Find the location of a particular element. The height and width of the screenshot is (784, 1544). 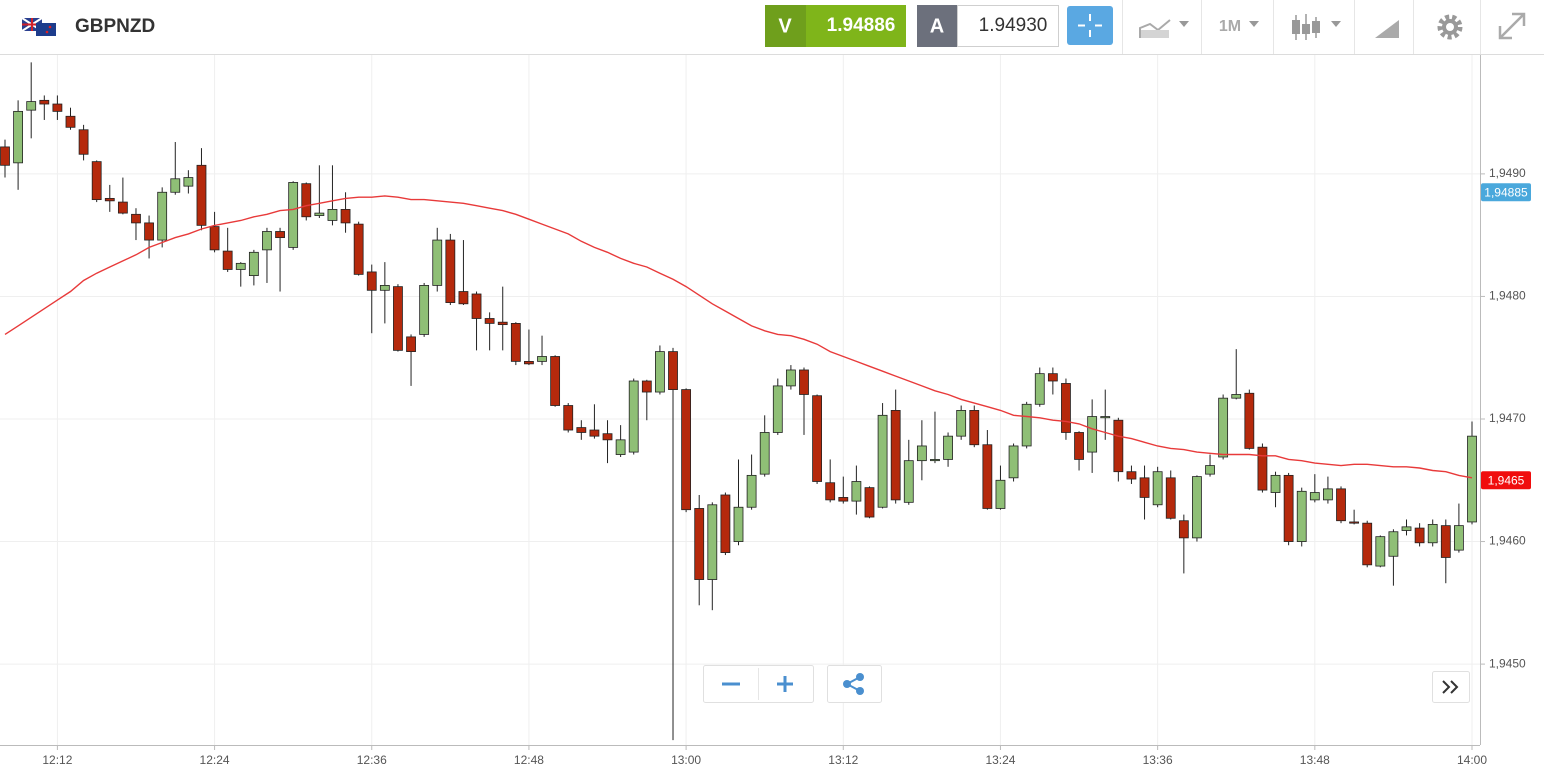

settings-icon is located at coordinates (1450, 27).